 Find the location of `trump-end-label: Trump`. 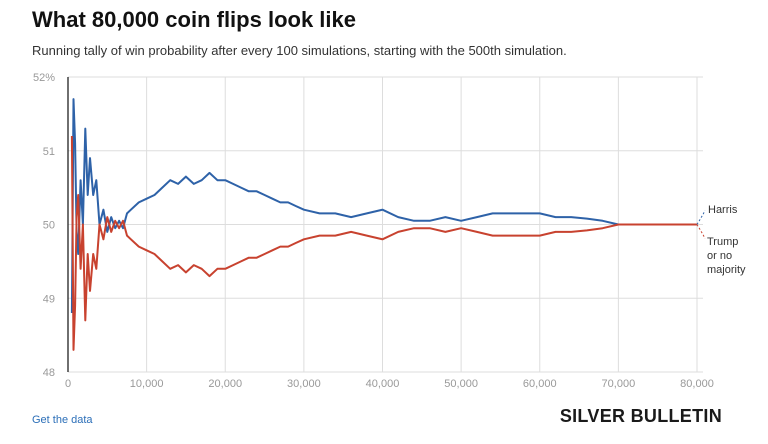

trump-end-label: Trump is located at coordinates (722, 242).